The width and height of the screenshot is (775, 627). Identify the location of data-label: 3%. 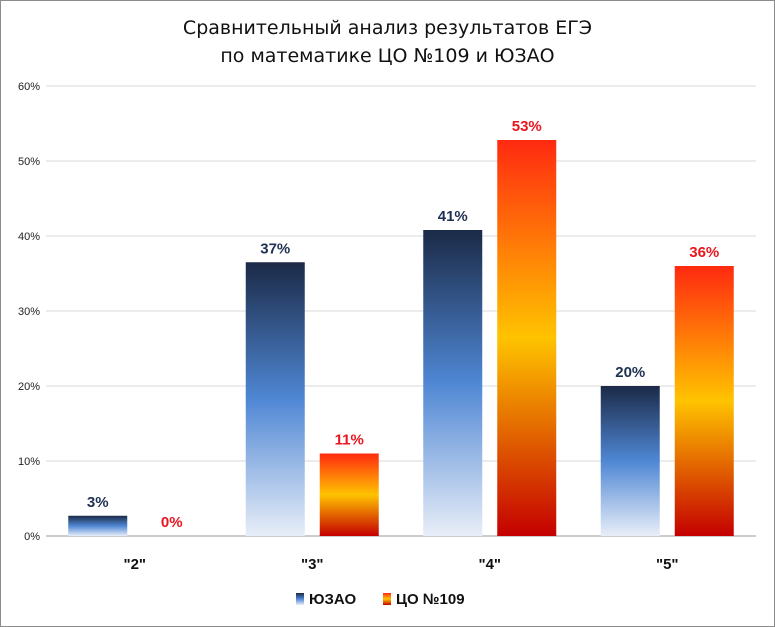
(98, 502).